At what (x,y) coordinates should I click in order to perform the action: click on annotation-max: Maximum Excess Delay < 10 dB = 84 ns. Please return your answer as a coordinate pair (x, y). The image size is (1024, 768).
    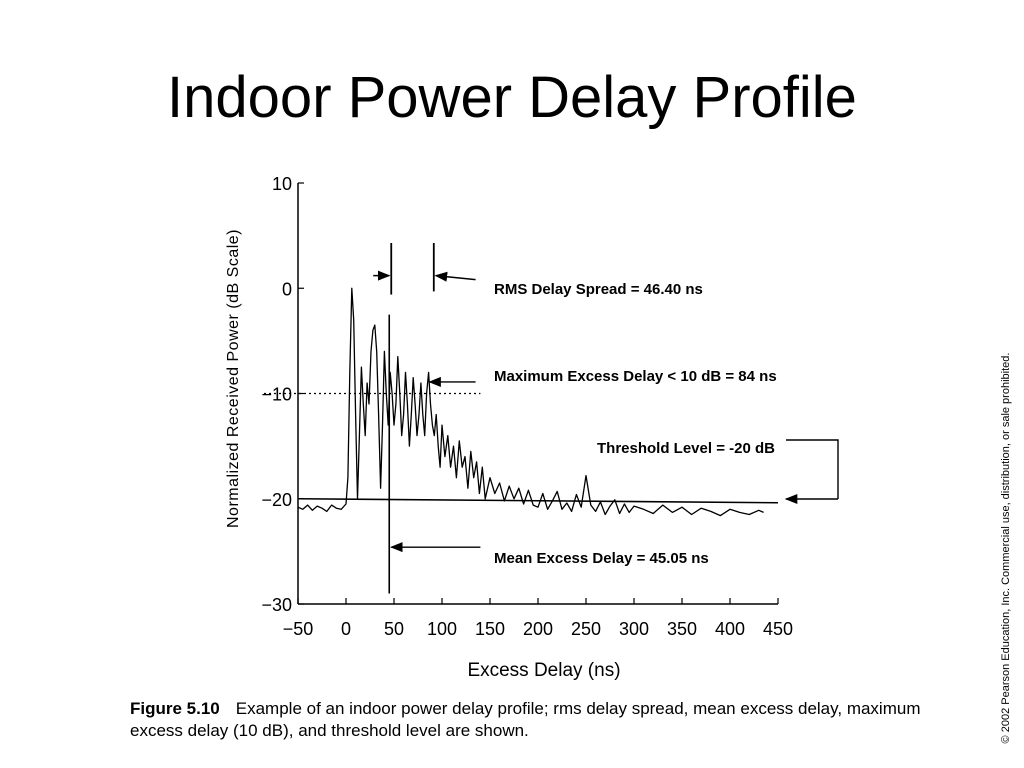
    Looking at the image, I should click on (635, 376).